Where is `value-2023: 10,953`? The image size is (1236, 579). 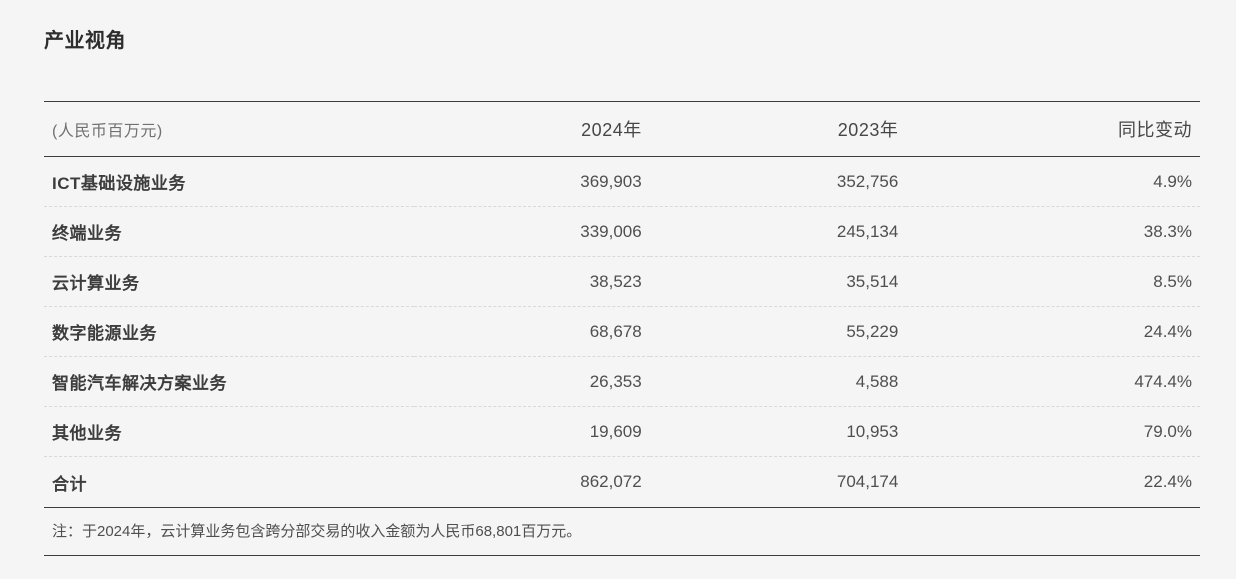 value-2023: 10,953 is located at coordinates (778, 431).